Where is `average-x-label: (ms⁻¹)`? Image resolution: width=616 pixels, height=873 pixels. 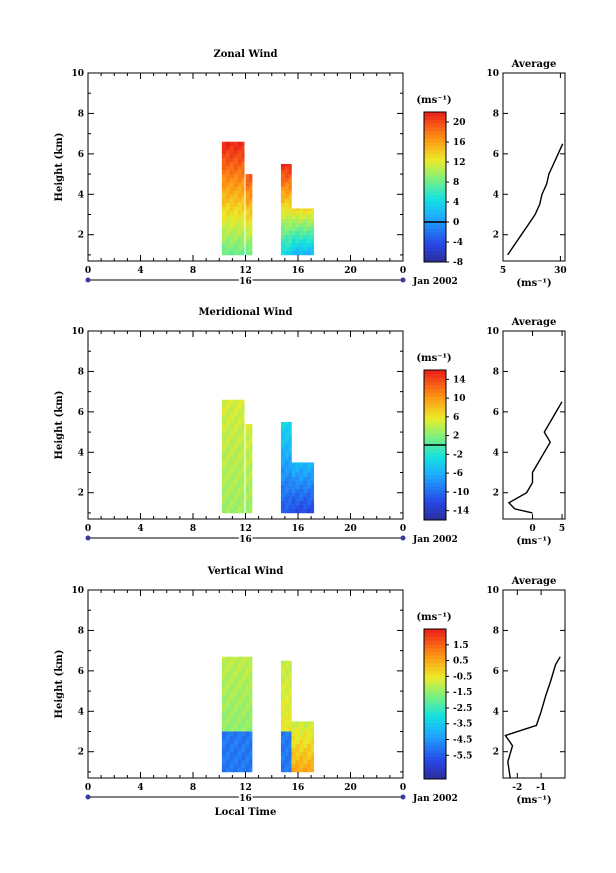
average-x-label: (ms⁻¹) is located at coordinates (533, 283).